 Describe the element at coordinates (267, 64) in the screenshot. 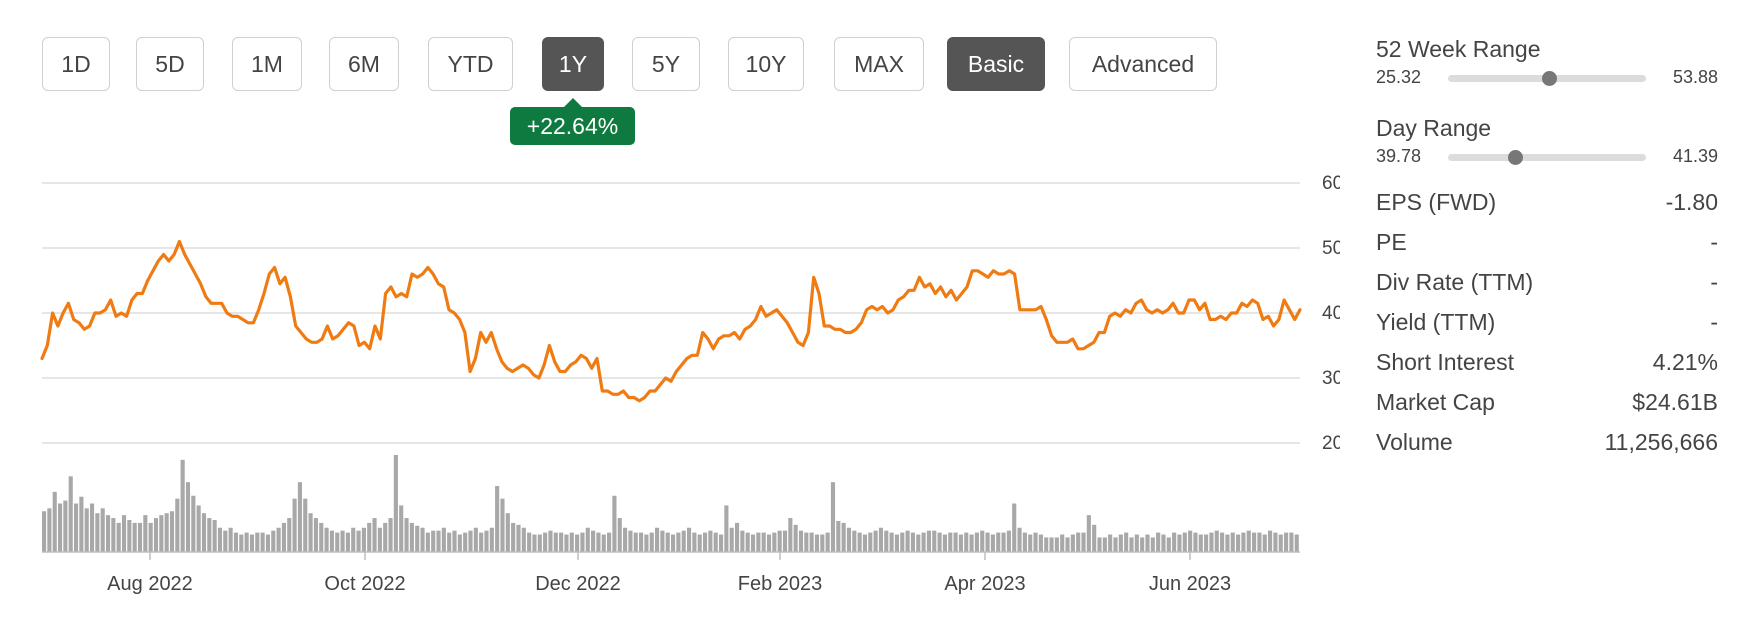

I see `range-button-1m: 1M` at that location.